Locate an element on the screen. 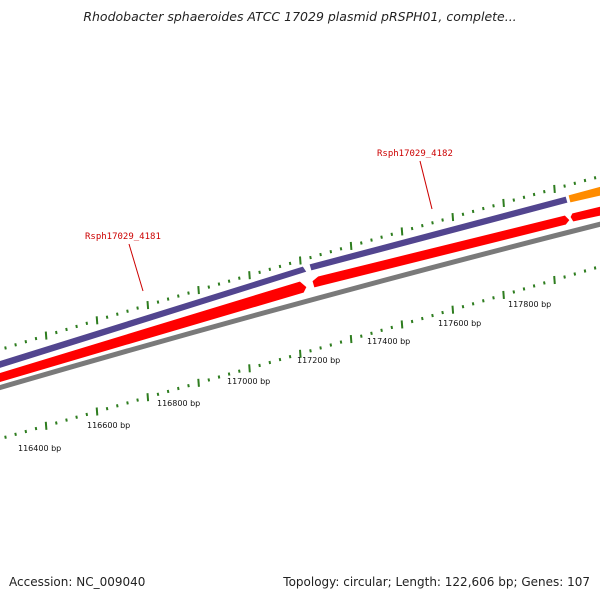 Image resolution: width=600 pixels, height=600 pixels. gene-rsph17029-4181-bar is located at coordinates (154, 317).